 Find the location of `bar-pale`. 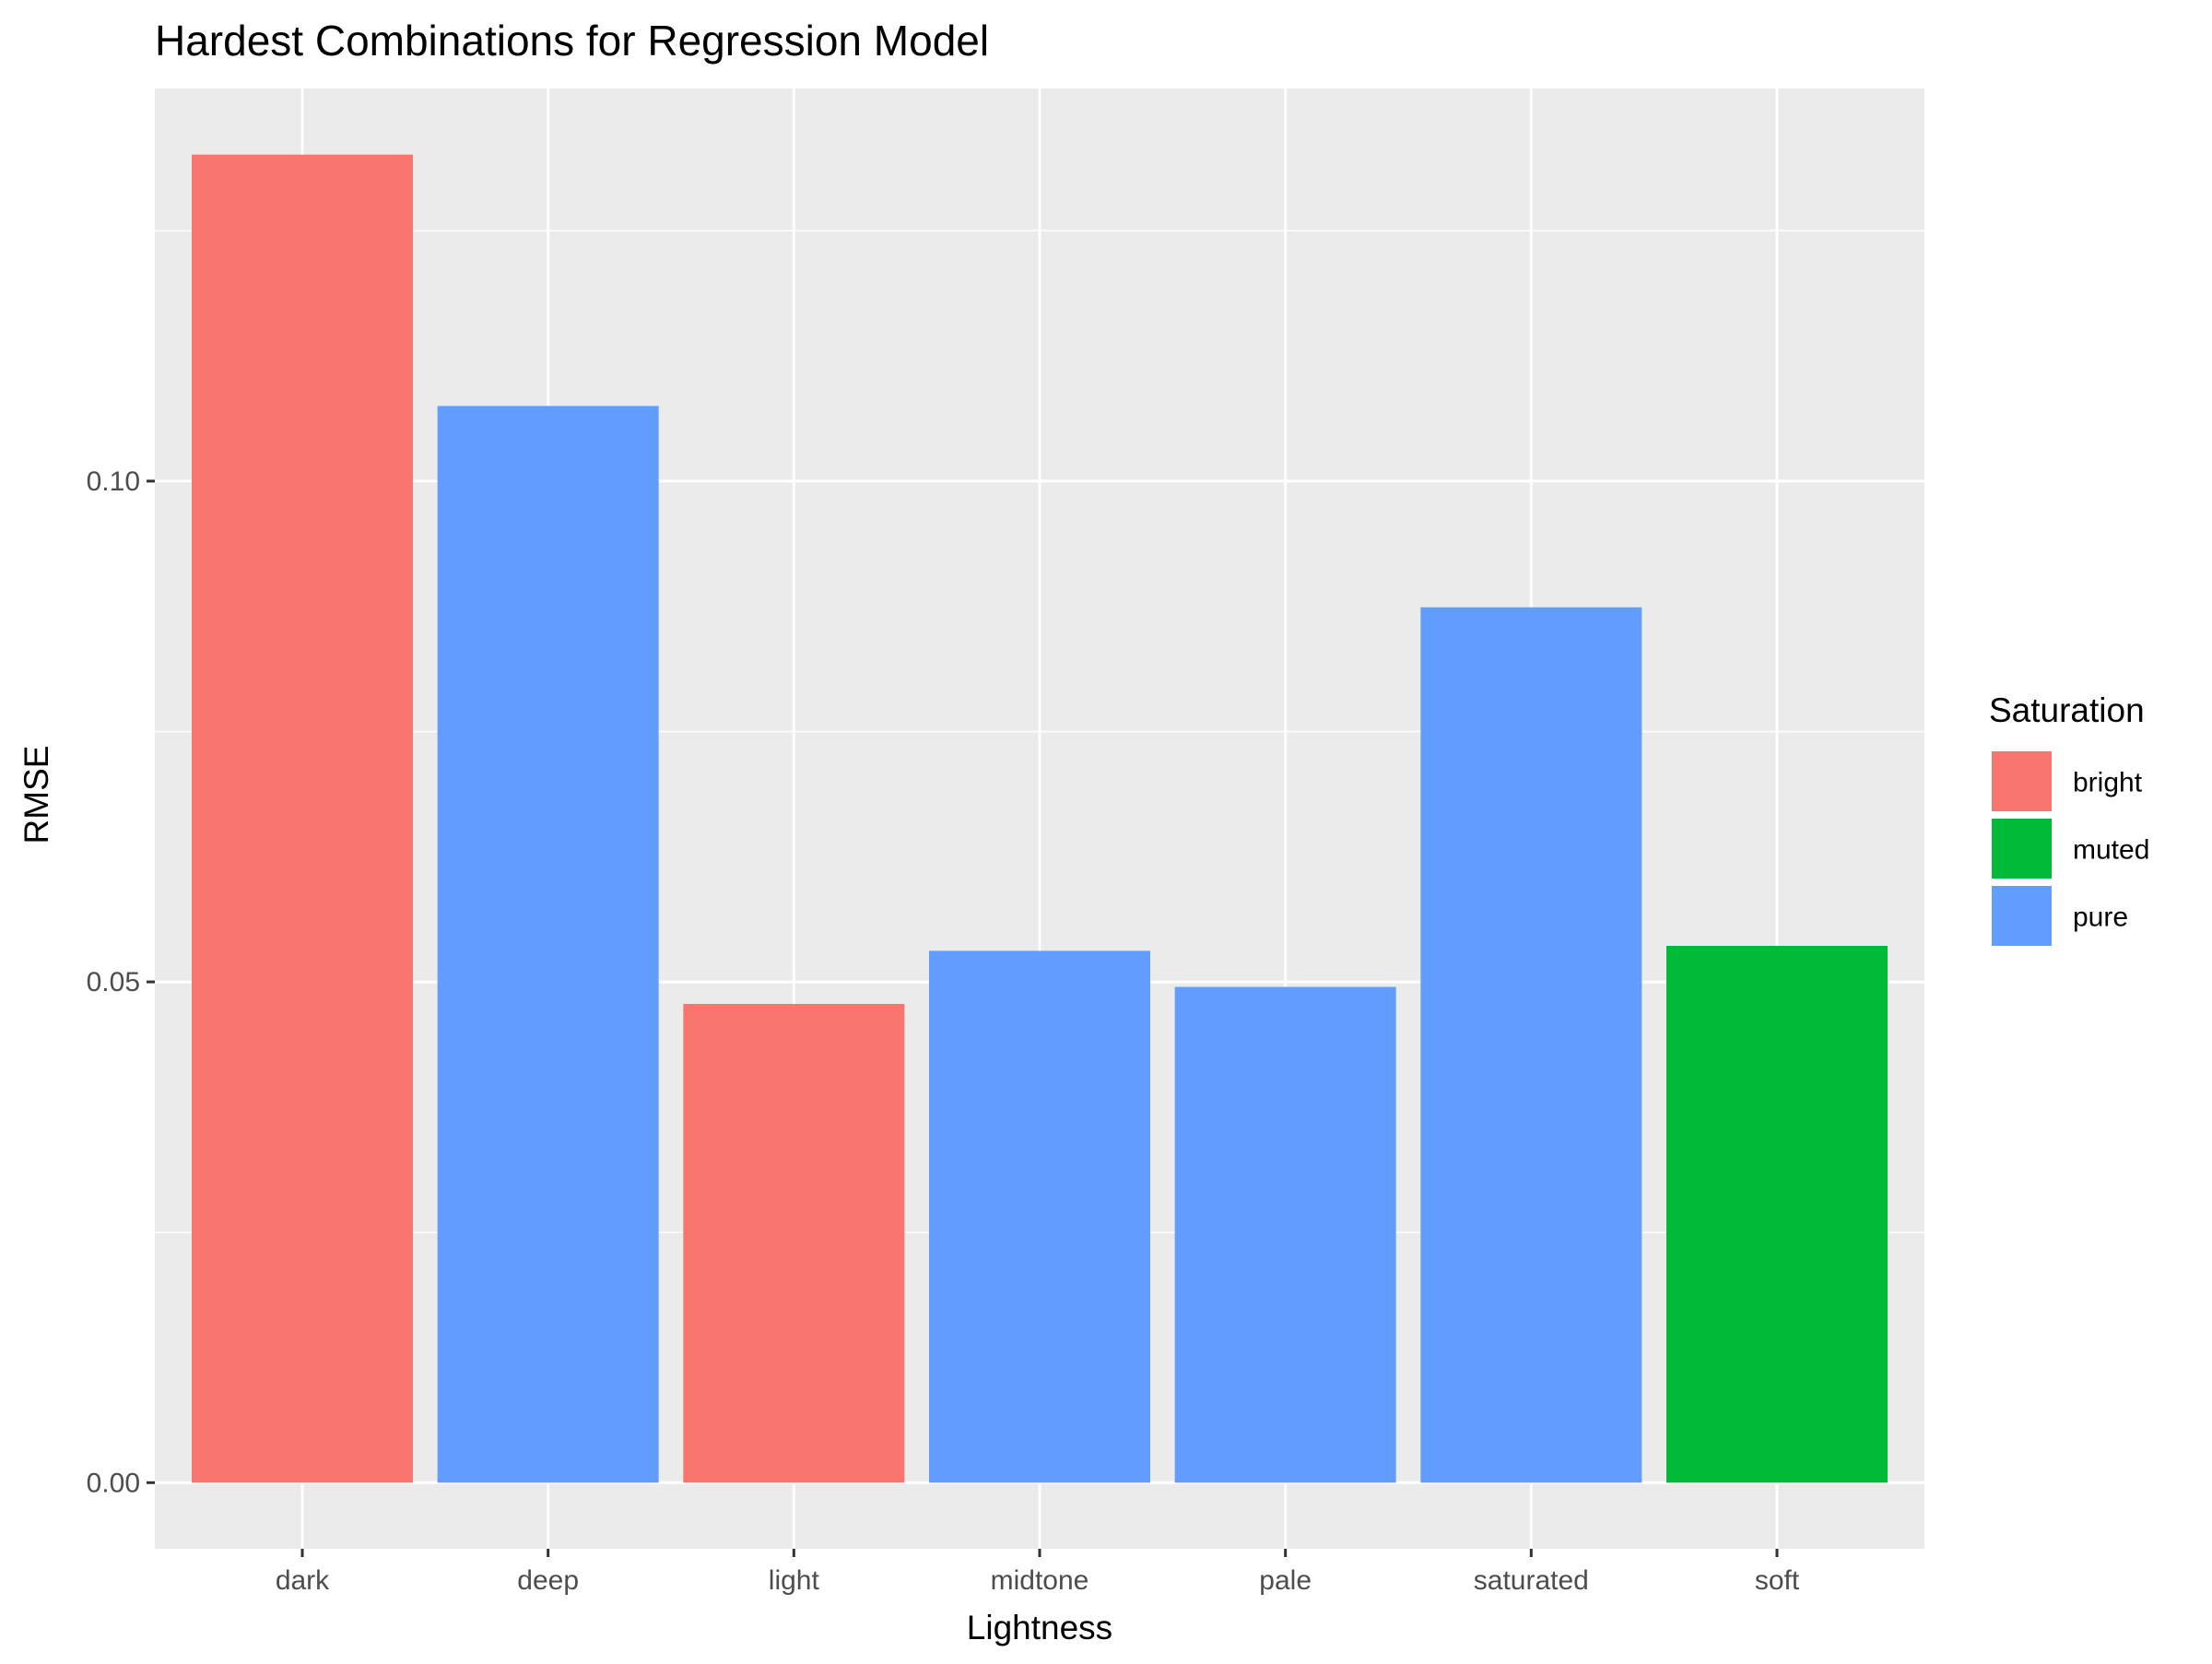

bar-pale is located at coordinates (1285, 1234).